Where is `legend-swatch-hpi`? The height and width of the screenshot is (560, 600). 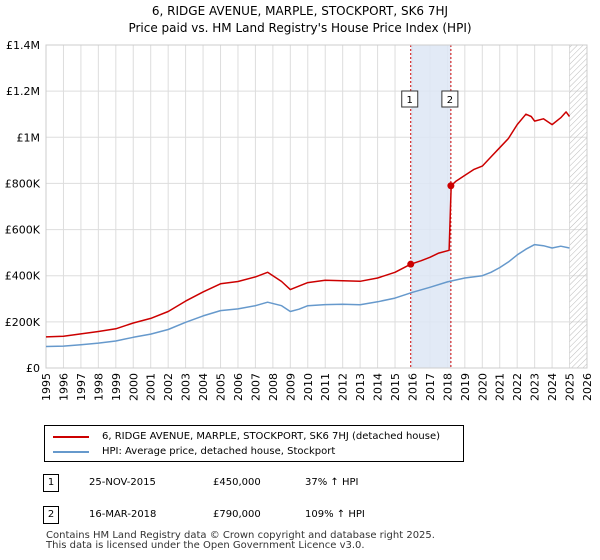
legend-swatch-hpi is located at coordinates (71, 452).